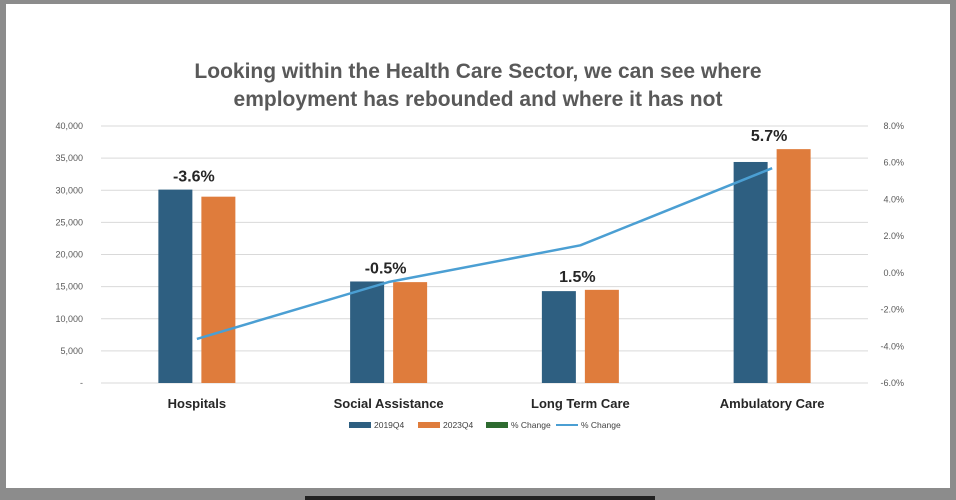 The width and height of the screenshot is (956, 500). I want to click on right-tick-label: -2.0%, so click(892, 310).